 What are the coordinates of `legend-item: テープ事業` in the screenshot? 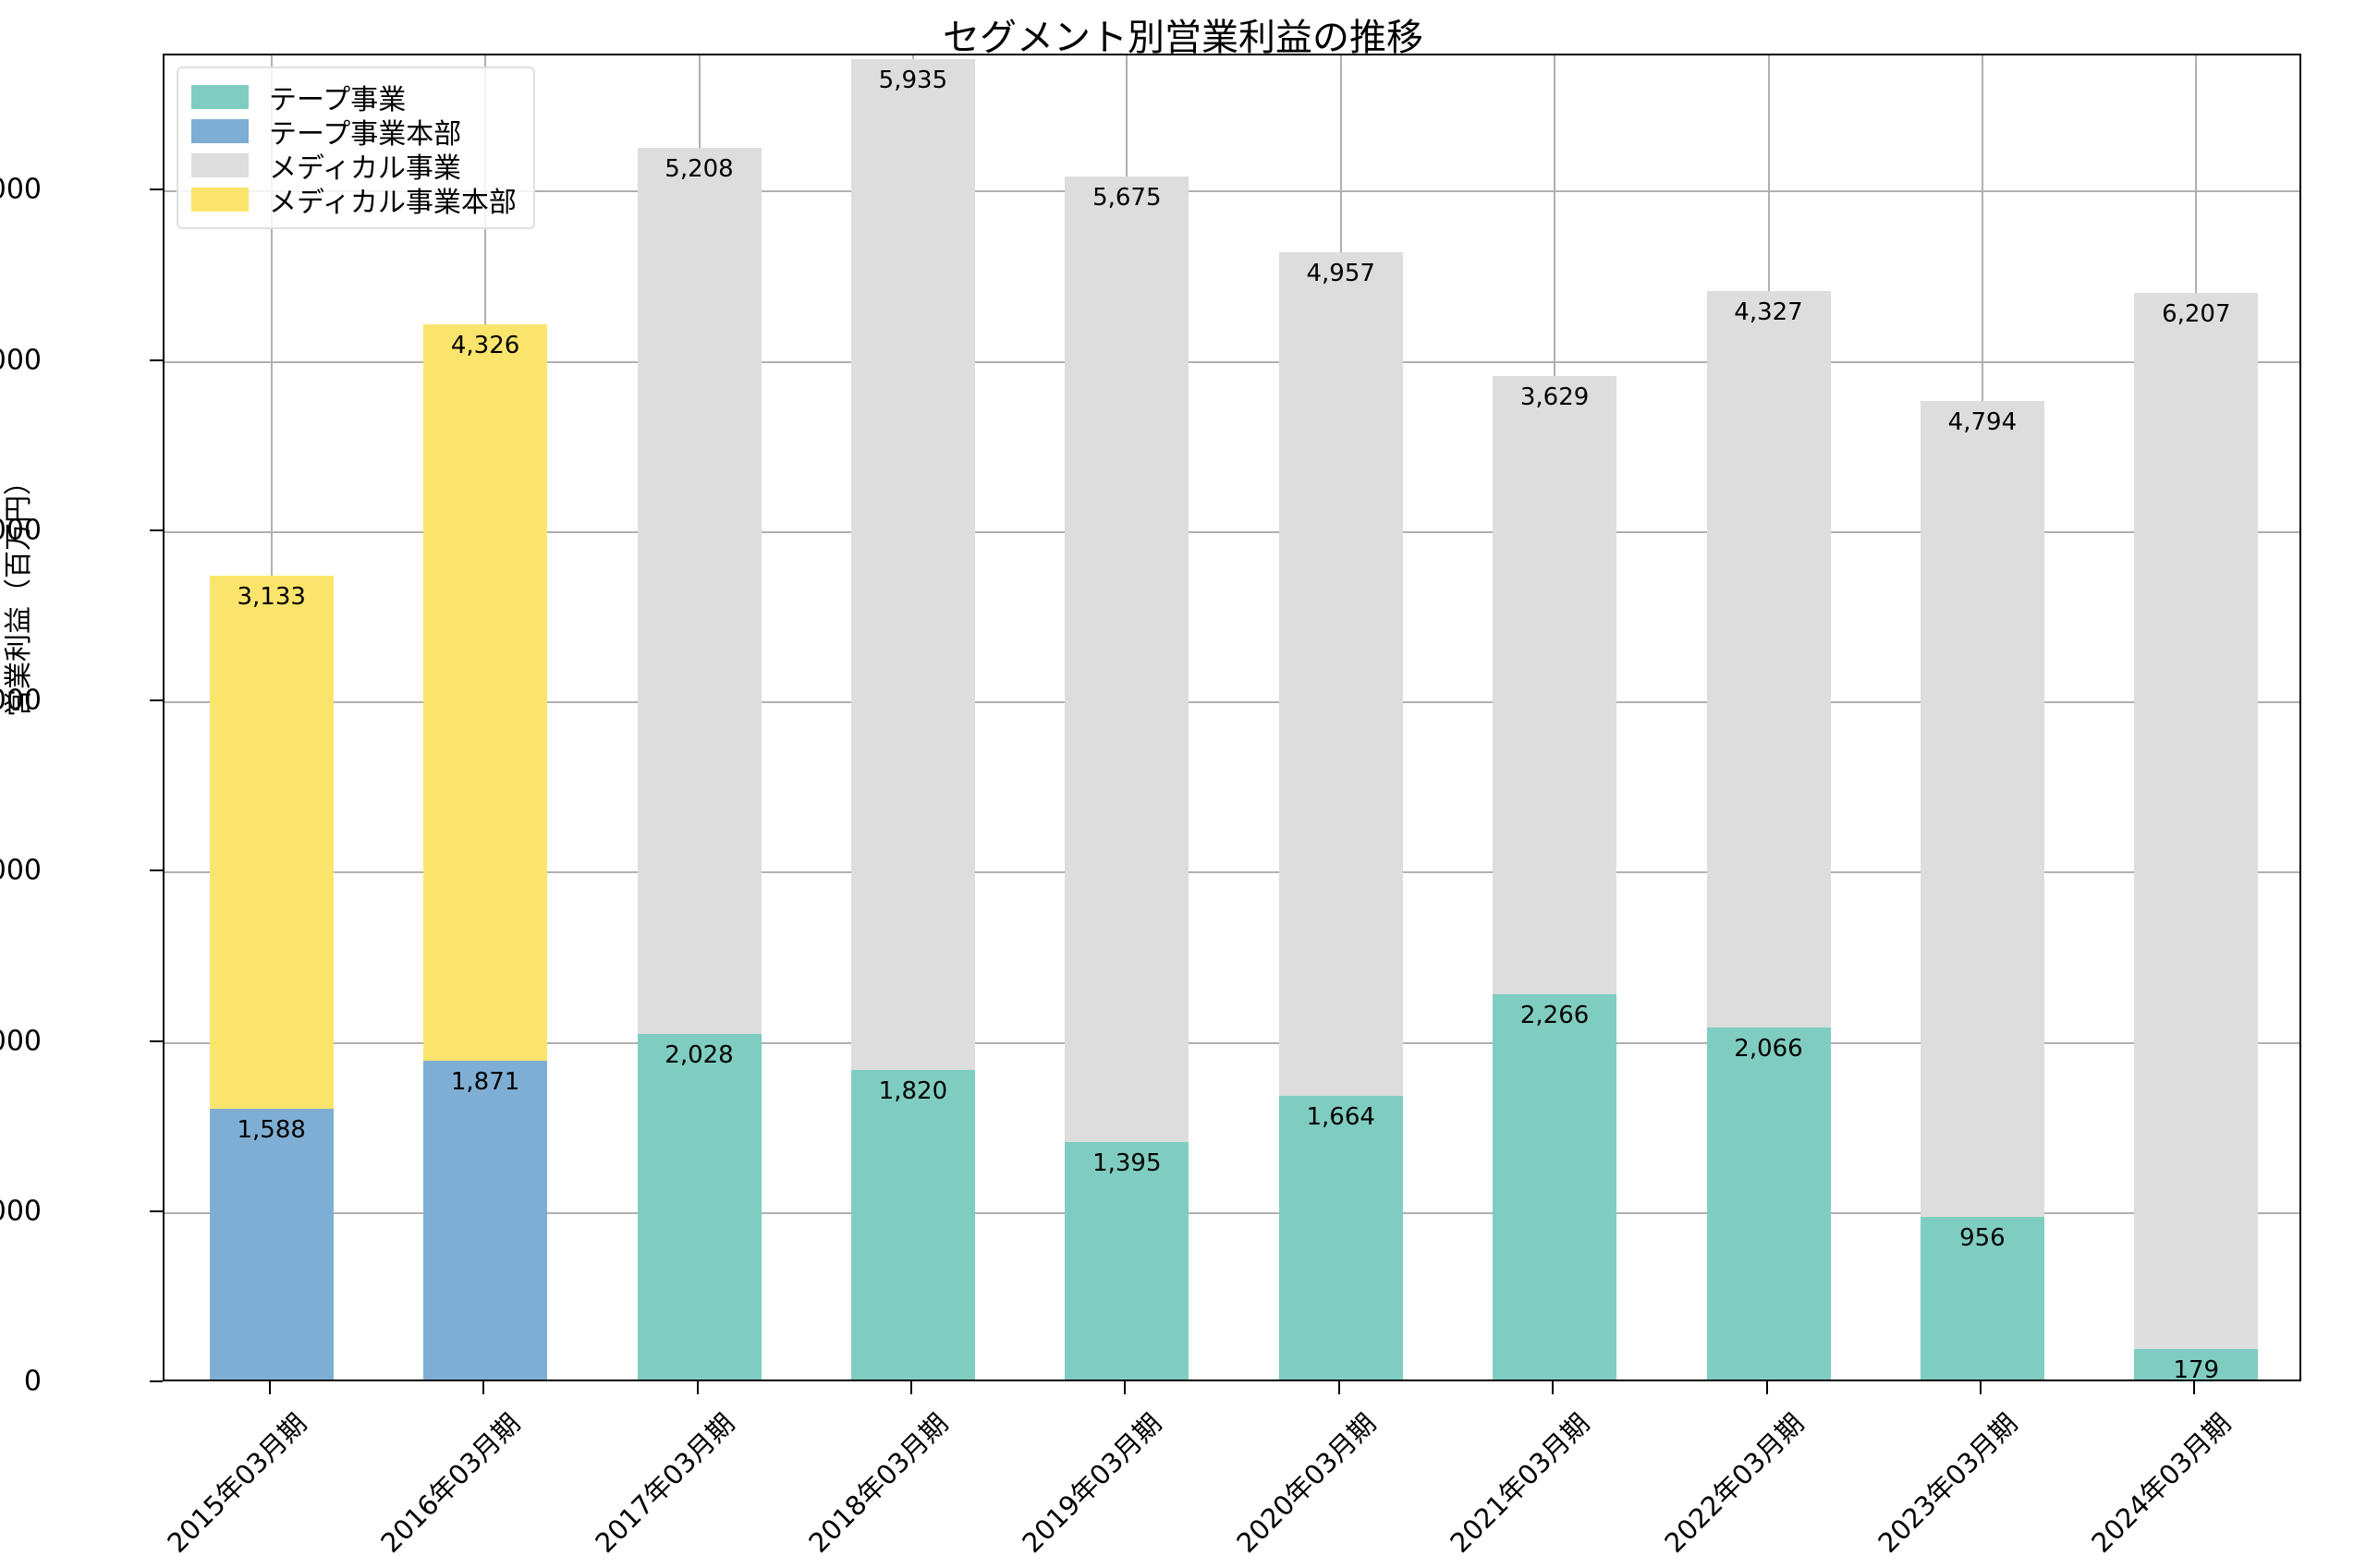 It's located at (354, 97).